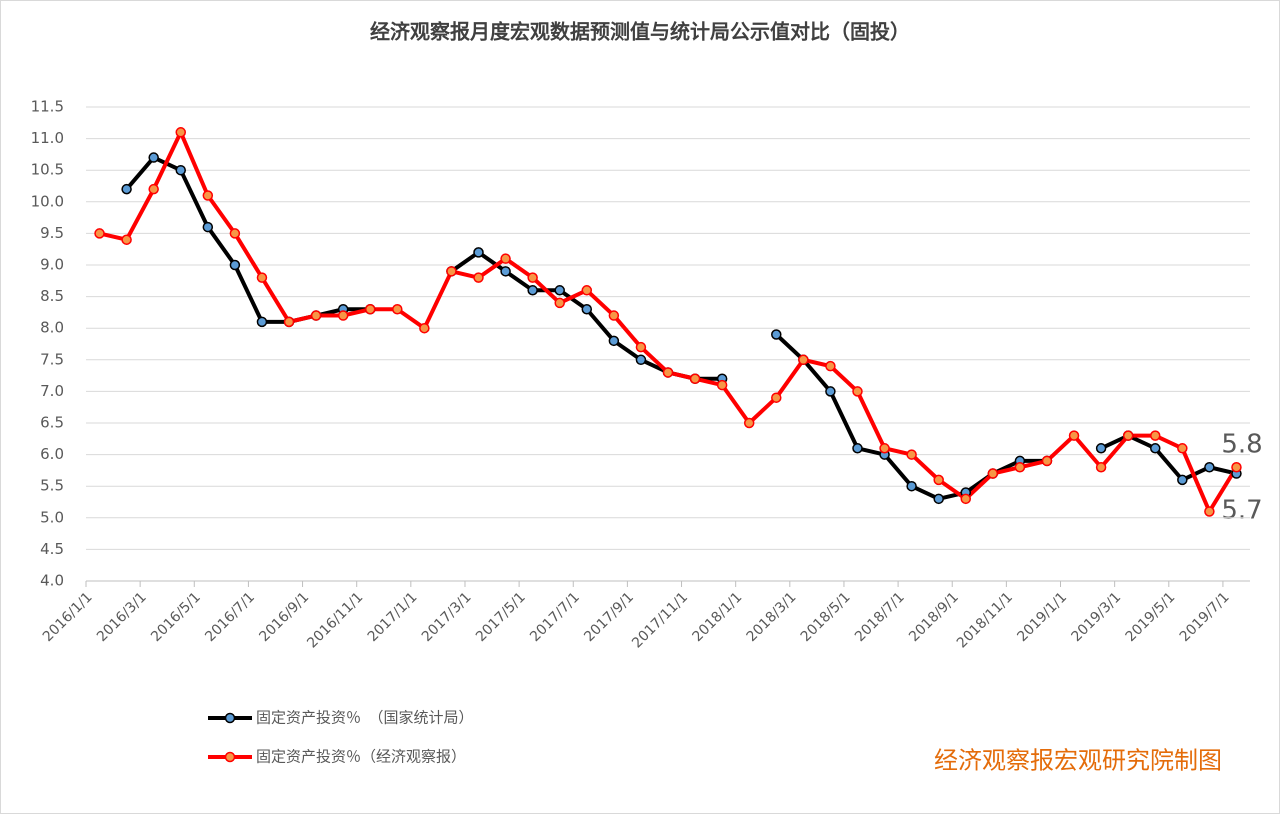  Describe the element at coordinates (52, 549) in the screenshot. I see `y-tick-label: 4.5` at that location.